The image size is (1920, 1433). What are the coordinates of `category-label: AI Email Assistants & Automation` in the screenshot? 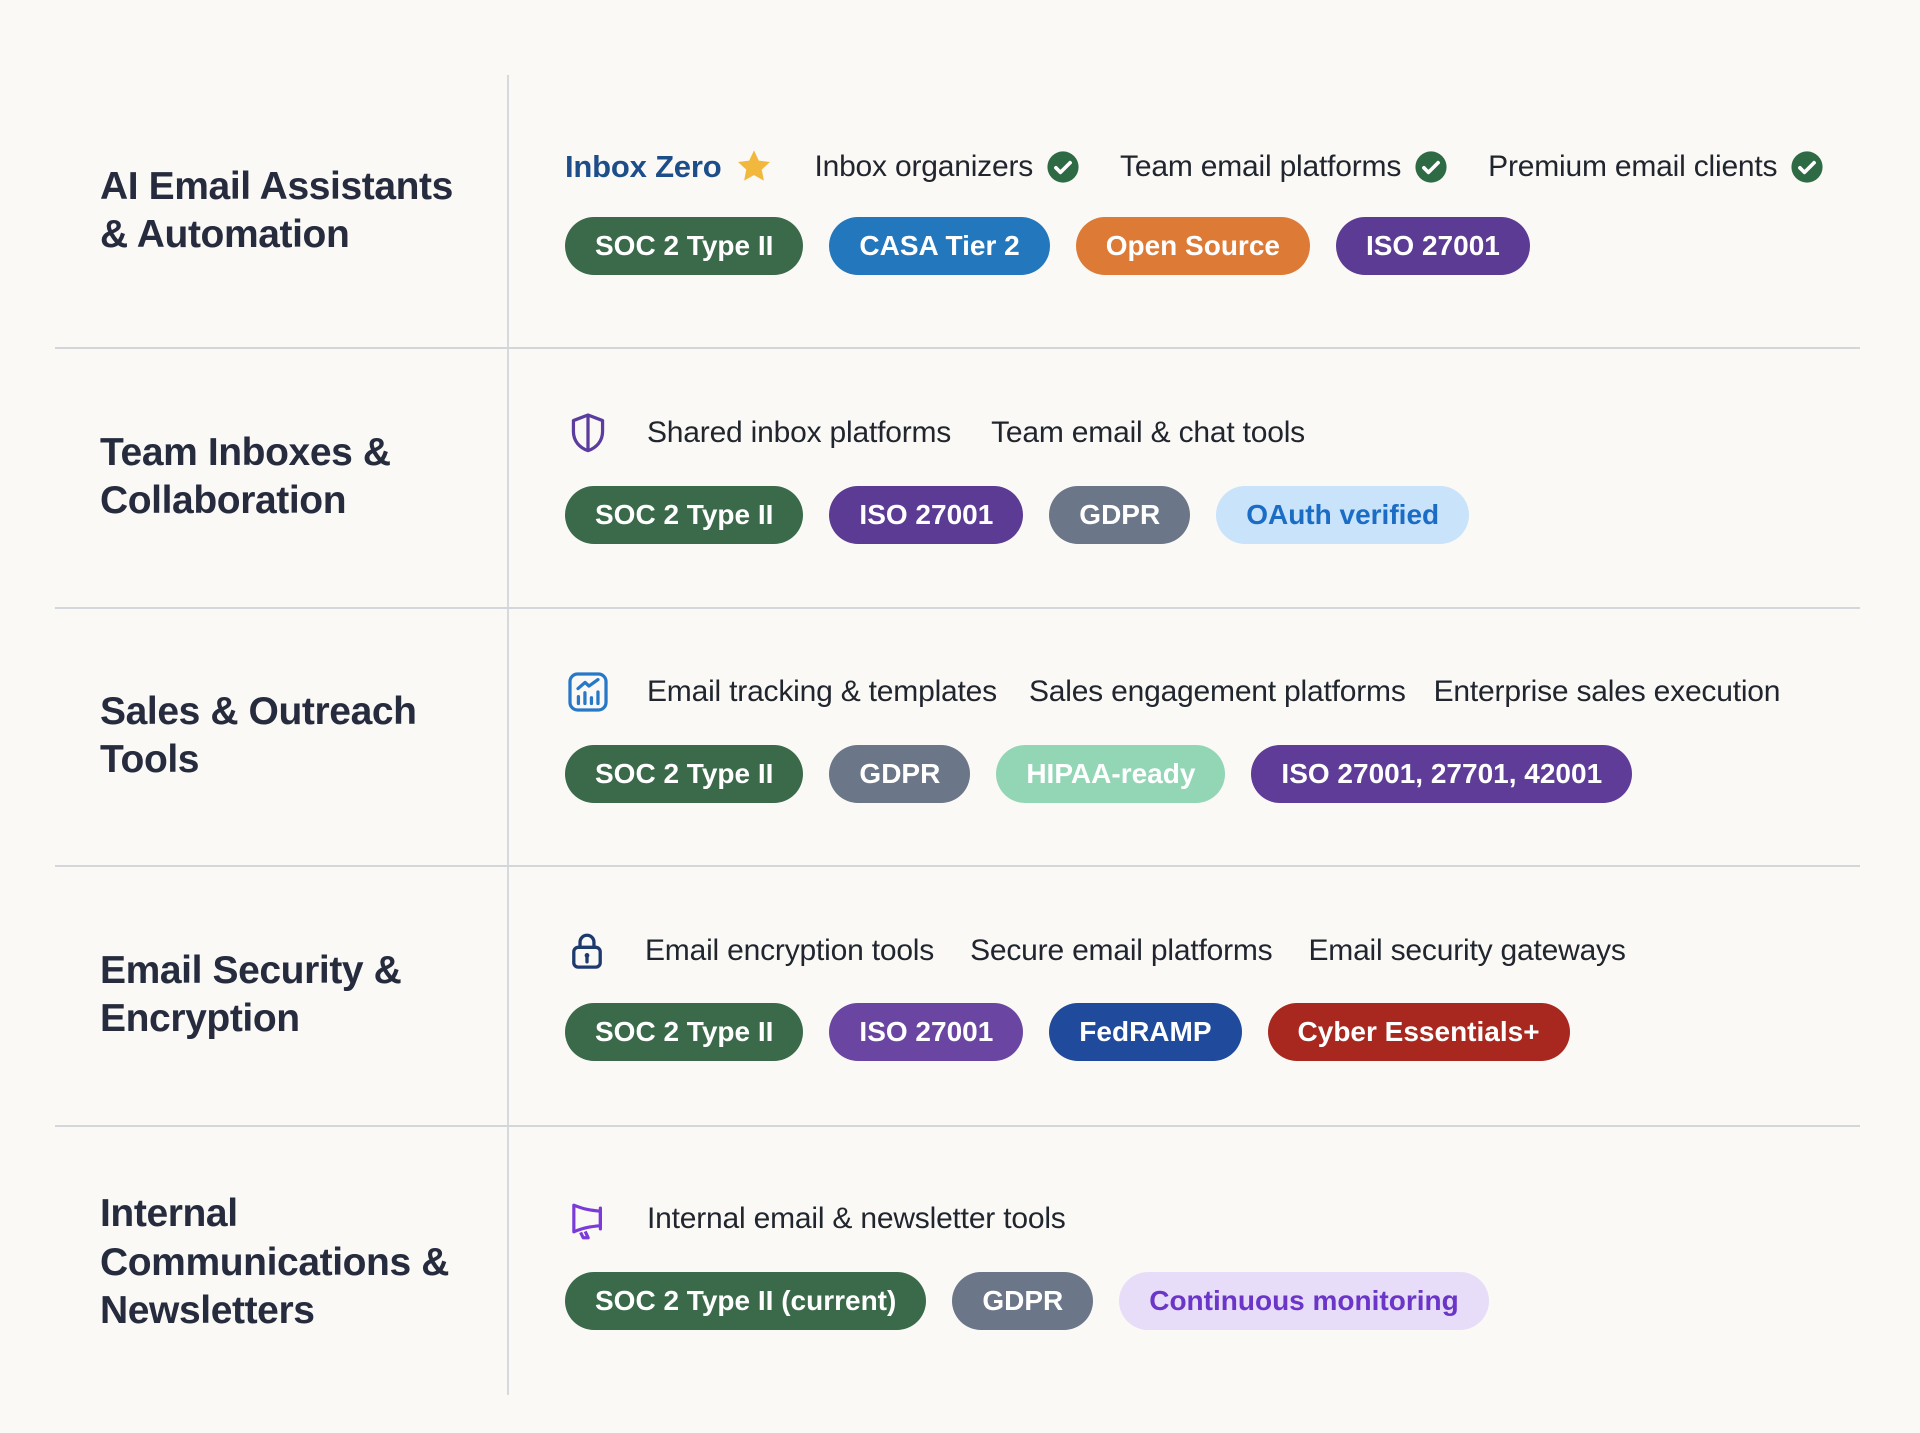 It's located at (276, 210).